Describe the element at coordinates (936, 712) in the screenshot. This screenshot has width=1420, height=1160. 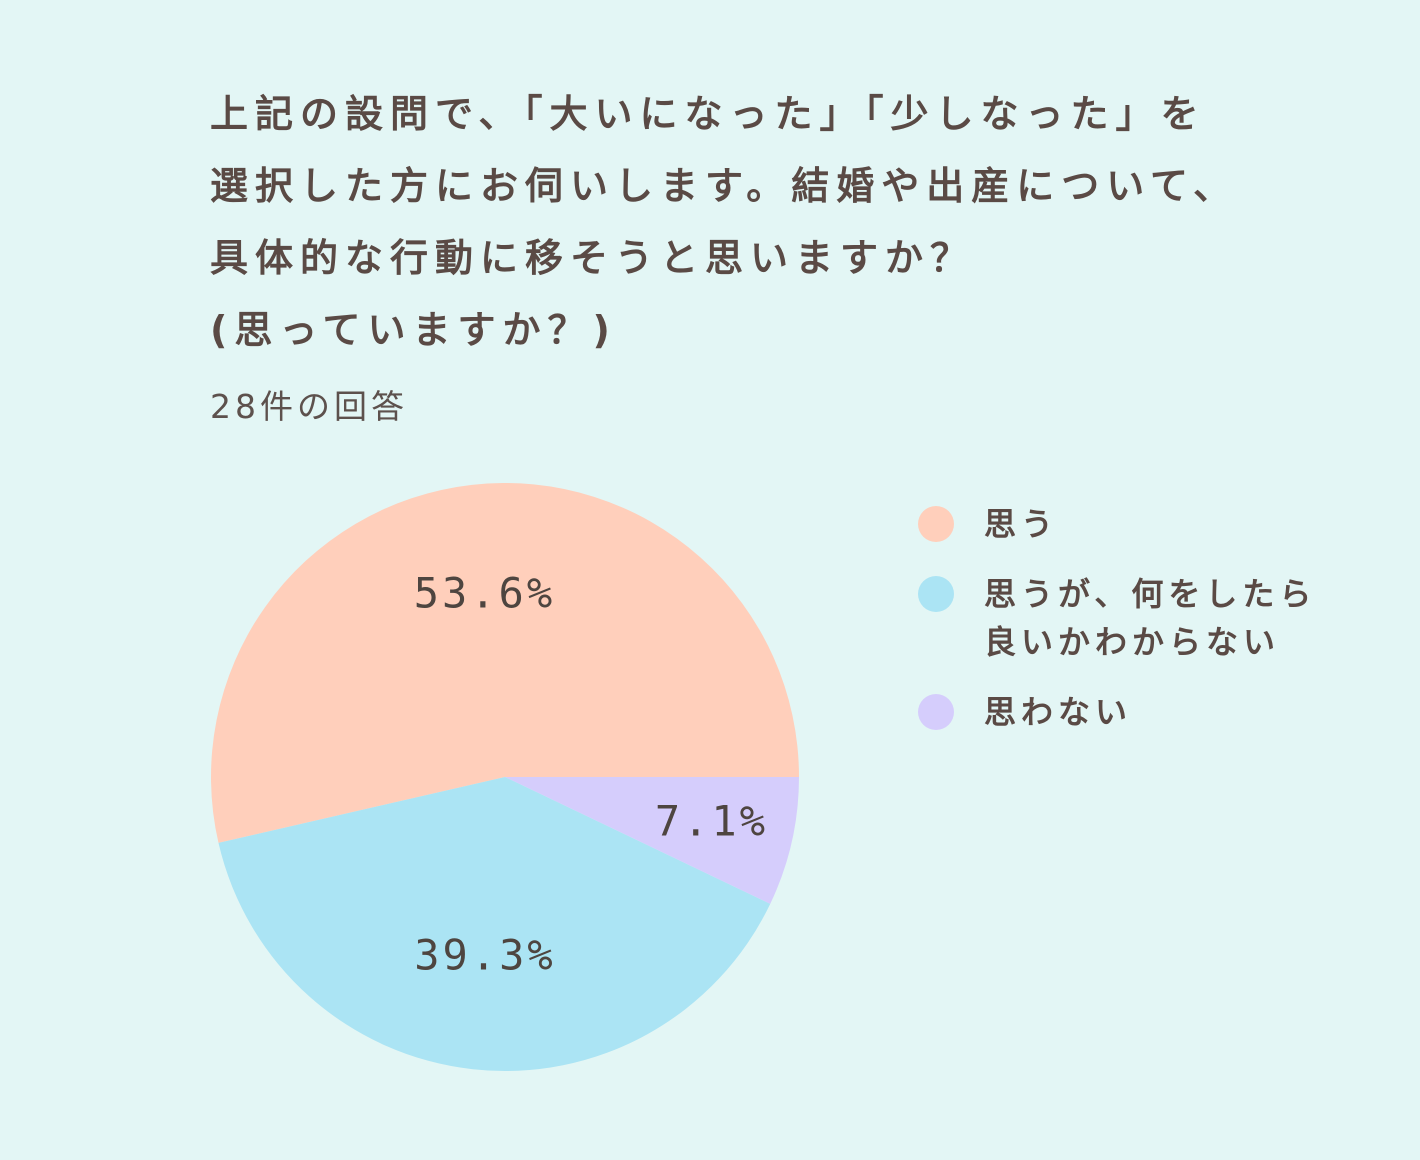
I see `legend-swatch-omowanai` at that location.